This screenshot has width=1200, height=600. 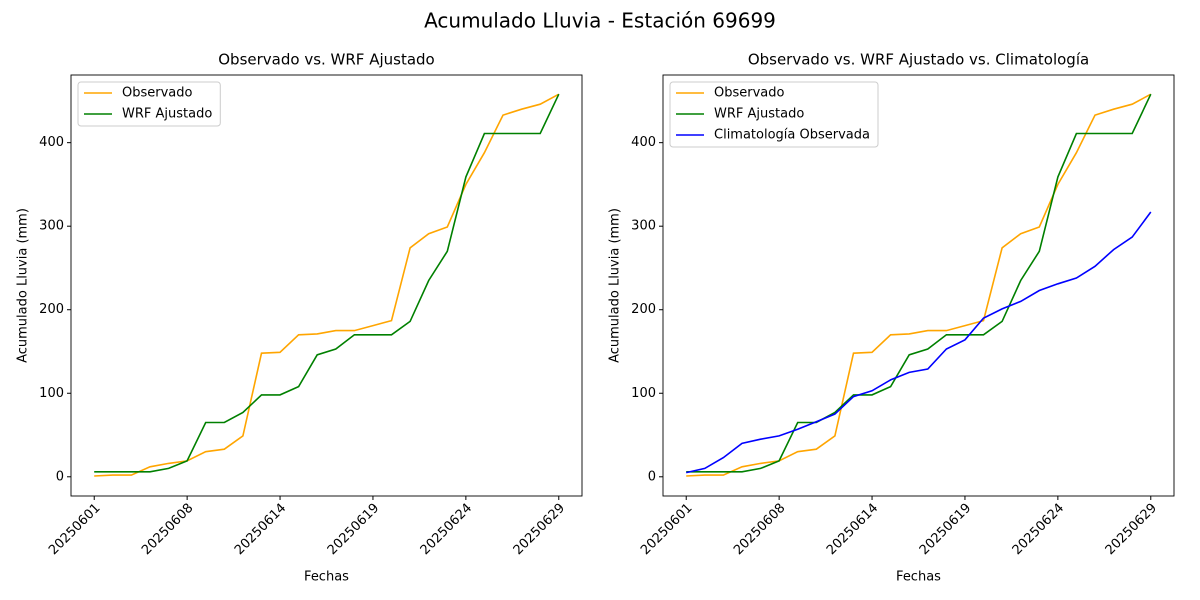 I want to click on legend: Observado WRF Ajustado, so click(x=149, y=104).